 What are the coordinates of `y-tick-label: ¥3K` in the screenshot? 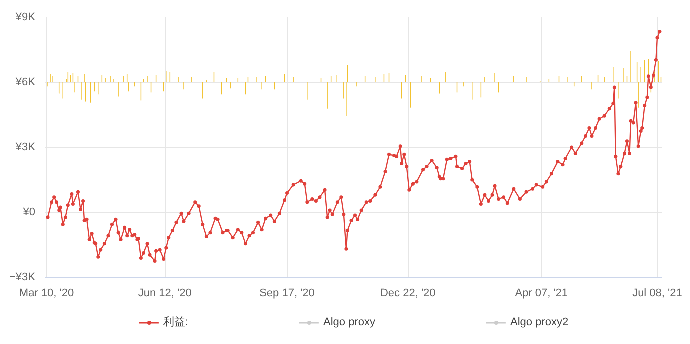 It's located at (25, 148).